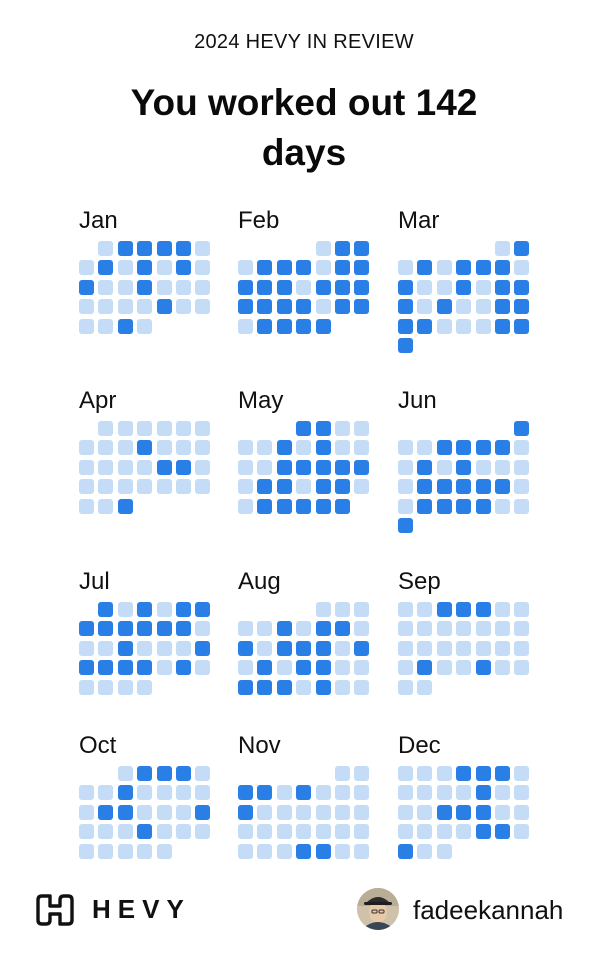  Describe the element at coordinates (488, 910) in the screenshot. I see `username: fadeekannah` at that location.